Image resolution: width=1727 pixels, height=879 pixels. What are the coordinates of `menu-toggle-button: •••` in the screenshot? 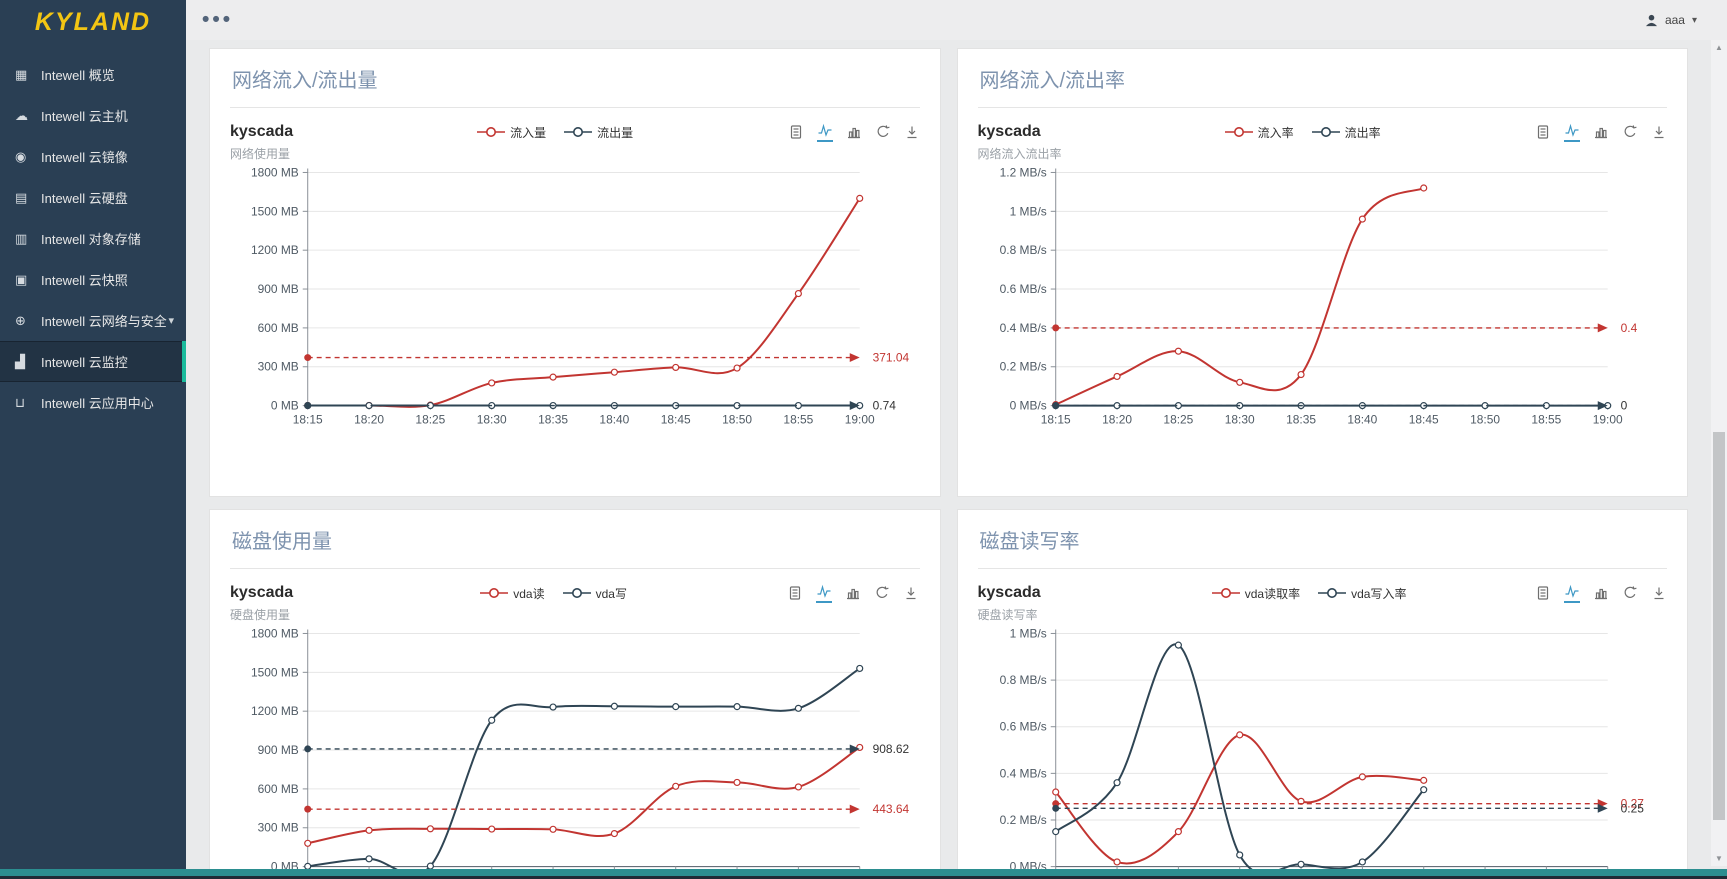 It's located at (218, 19).